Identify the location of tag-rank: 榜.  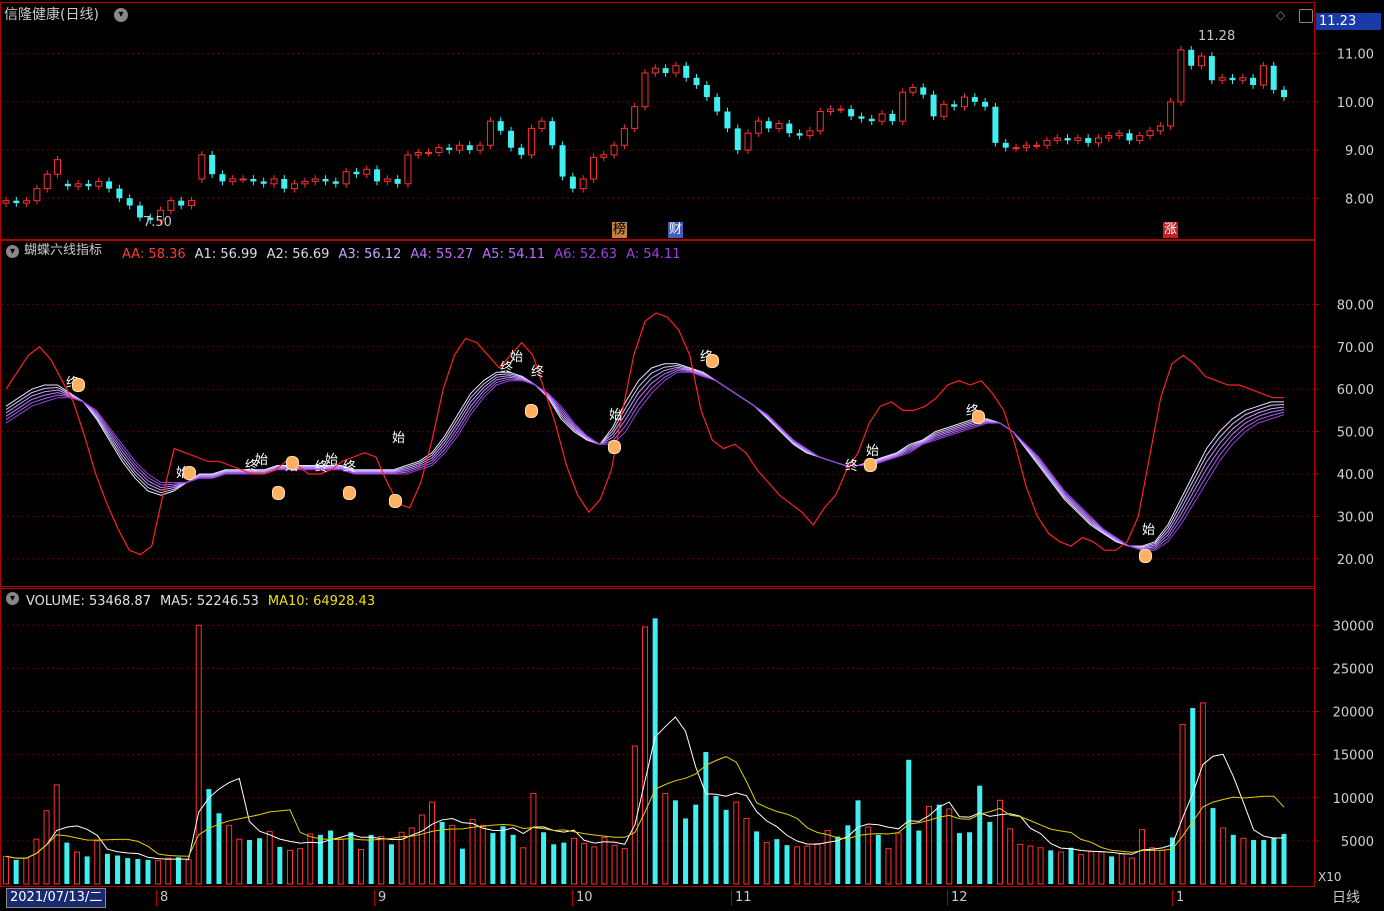
(620, 230).